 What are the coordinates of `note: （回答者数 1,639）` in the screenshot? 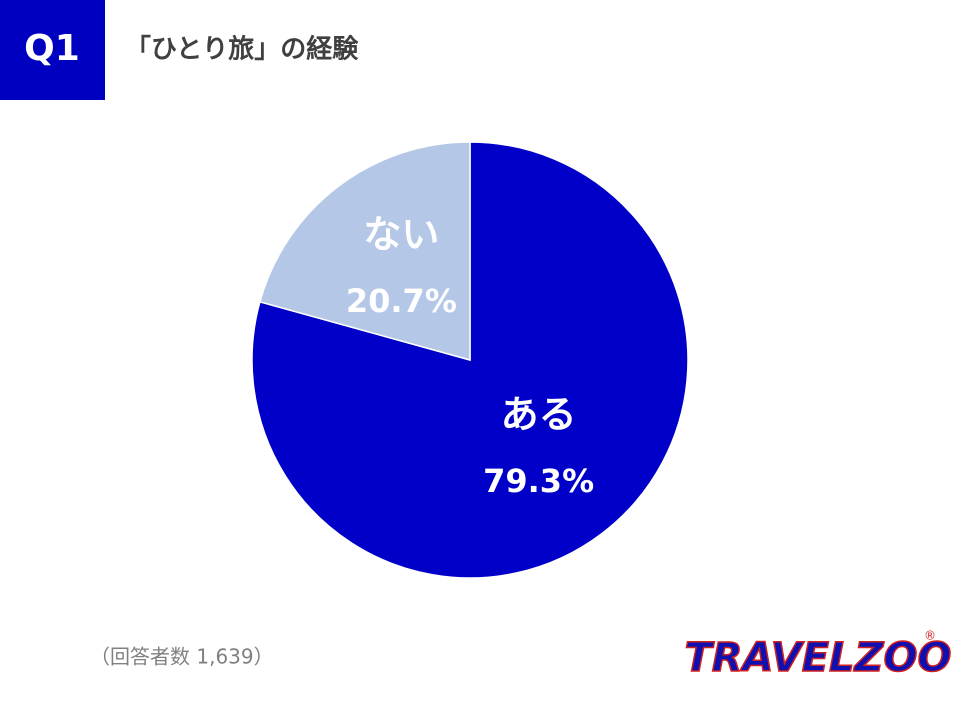 It's located at (182, 657).